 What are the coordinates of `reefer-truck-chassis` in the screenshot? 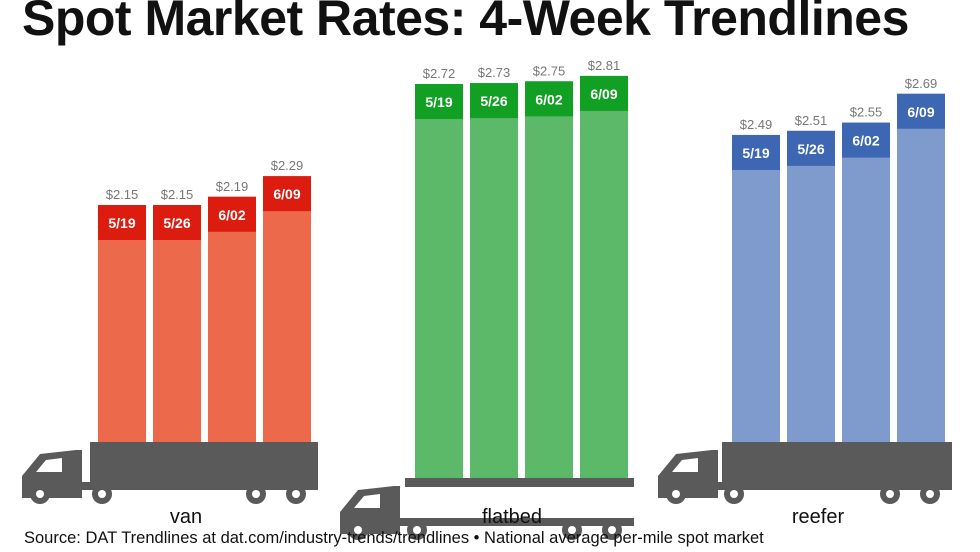 It's located at (823, 486).